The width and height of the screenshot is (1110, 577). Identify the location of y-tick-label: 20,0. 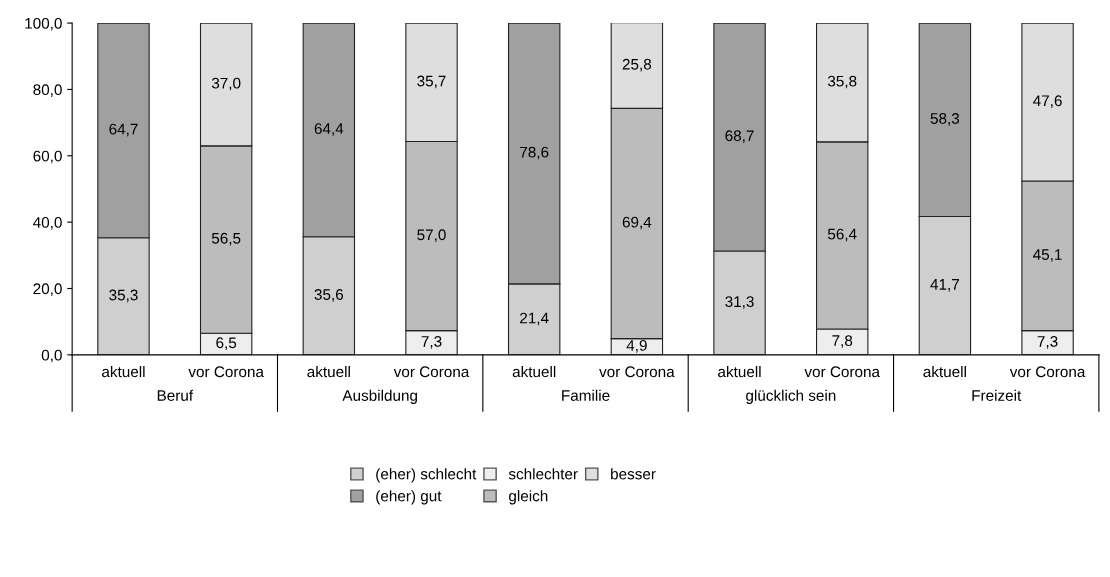
(47, 289).